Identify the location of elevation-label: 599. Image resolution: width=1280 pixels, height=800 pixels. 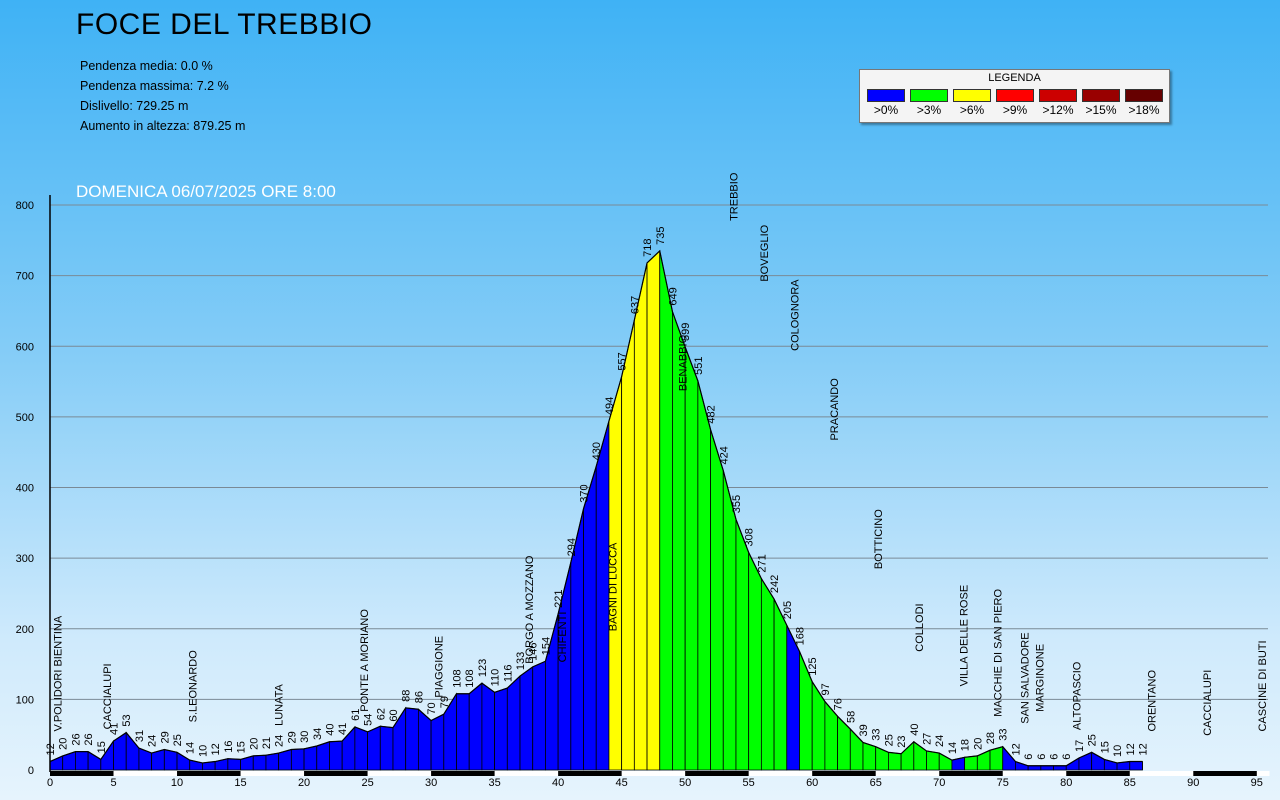
(686, 332).